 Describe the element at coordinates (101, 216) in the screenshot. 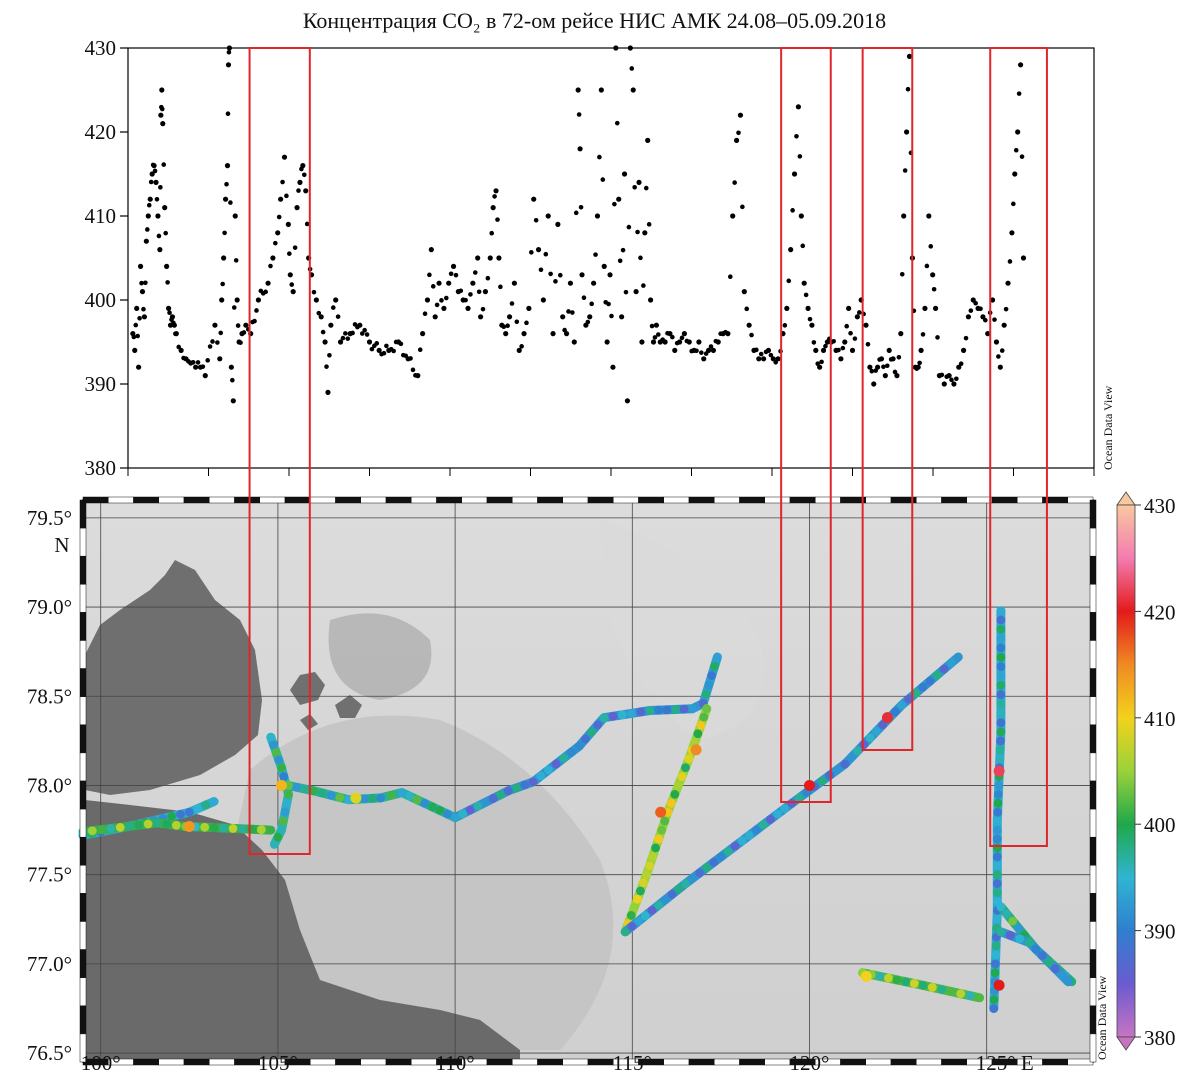

I see `timeseries-ytick-label: 410` at that location.